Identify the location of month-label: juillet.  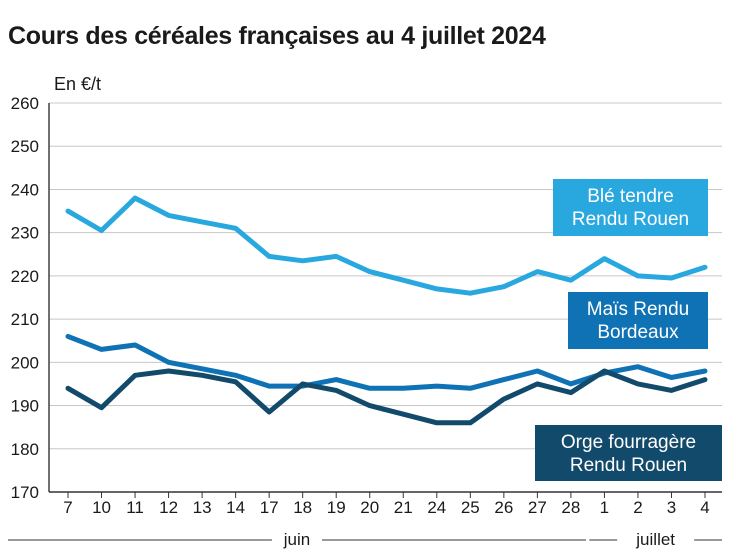
(655, 539).